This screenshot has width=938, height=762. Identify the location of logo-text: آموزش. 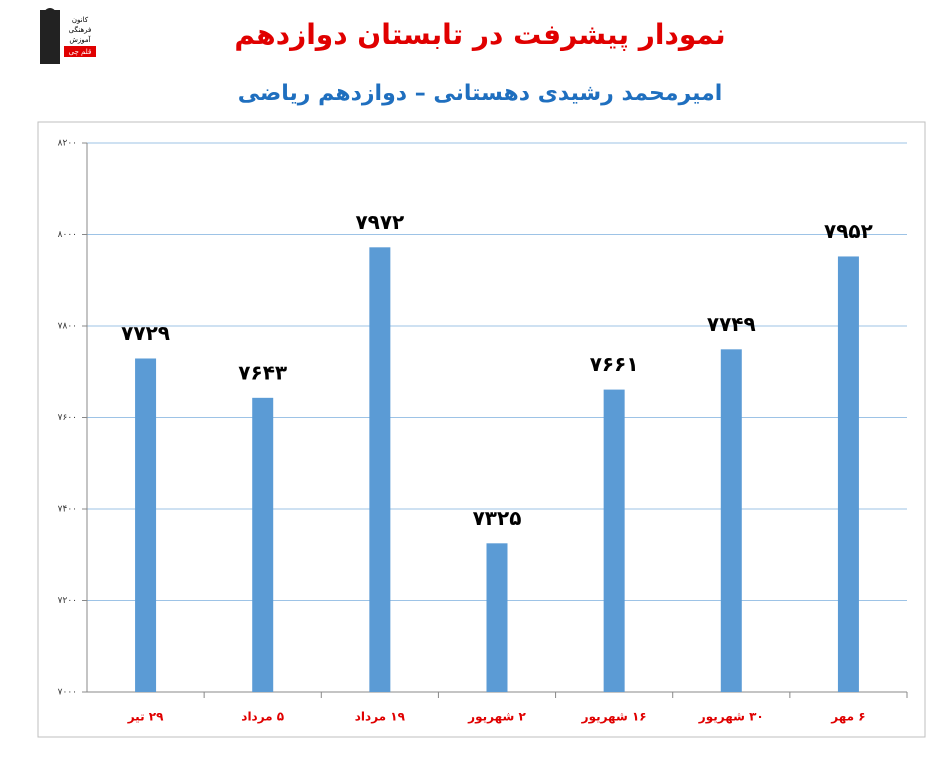
(80, 39).